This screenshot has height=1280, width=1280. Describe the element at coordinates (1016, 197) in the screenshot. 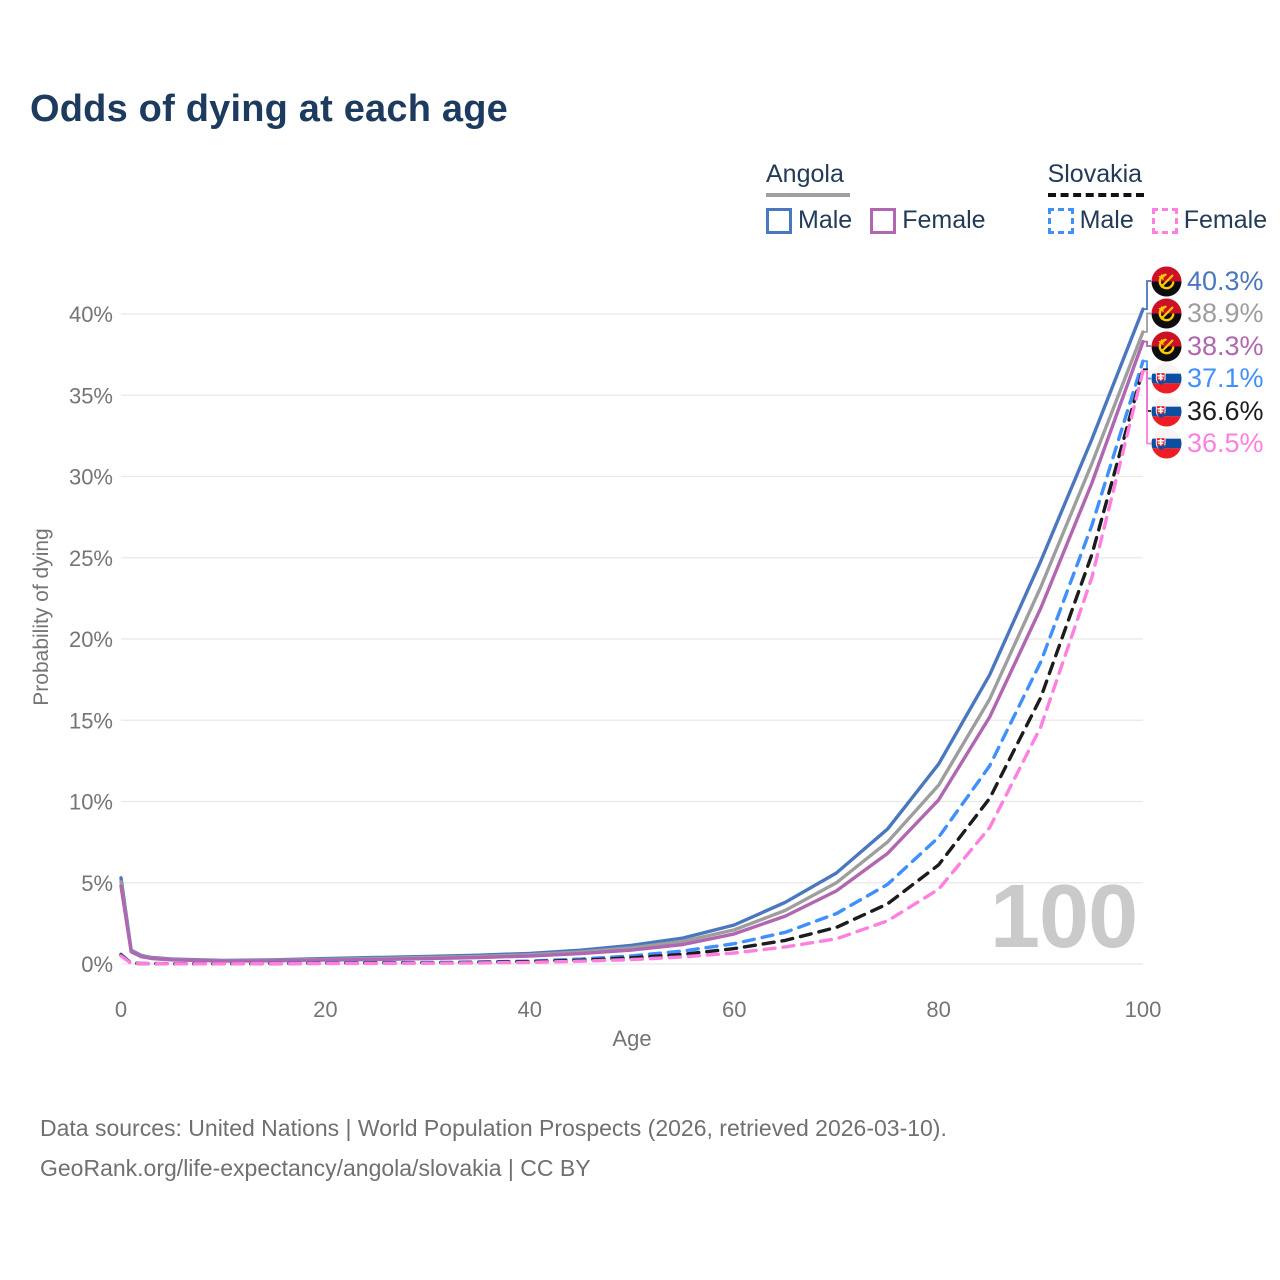

I see `chart-legend: Angola Male Female Slovakia Male Female` at that location.